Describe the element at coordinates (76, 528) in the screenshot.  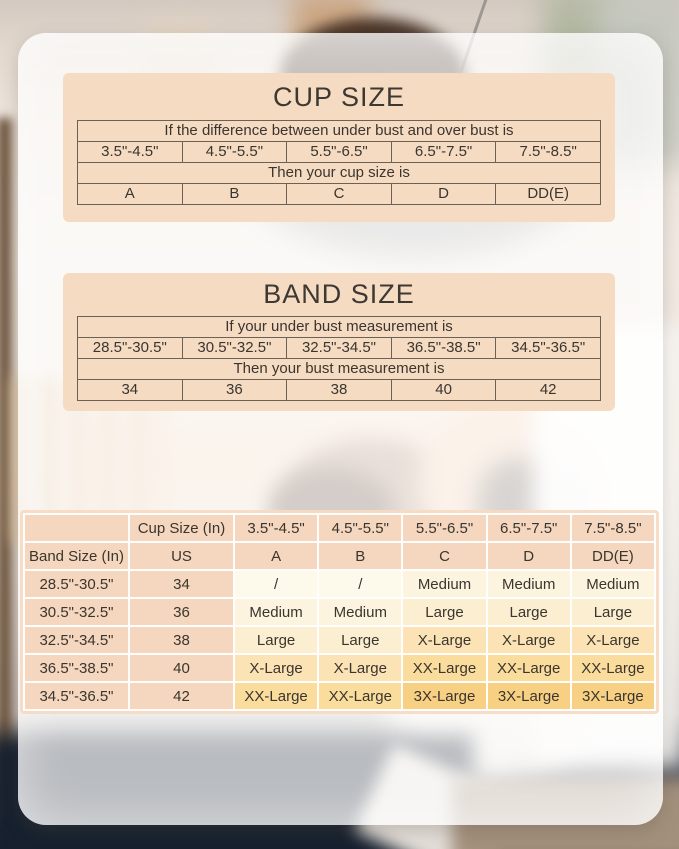
I see `corner-cell` at that location.